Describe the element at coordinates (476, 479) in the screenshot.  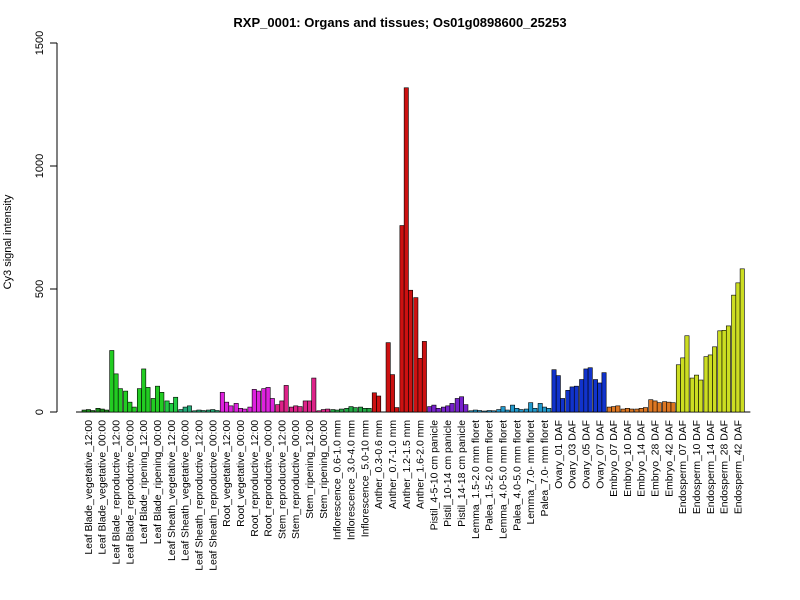
I see `x-tick-label: Lemma_1.5-2.0 mm floret` at that location.